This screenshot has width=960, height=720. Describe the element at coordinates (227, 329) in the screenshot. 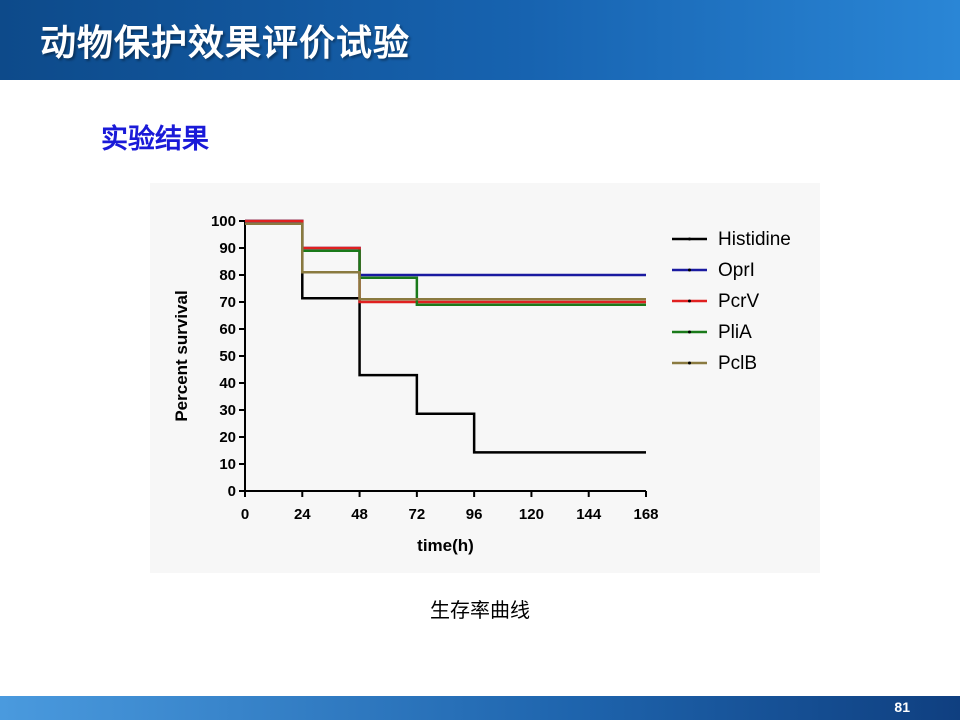

I see `y-tick-label: 60` at that location.